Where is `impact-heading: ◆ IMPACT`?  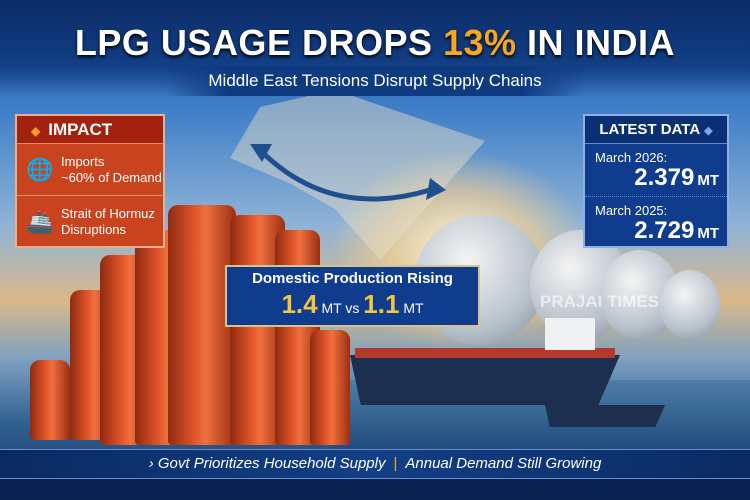
impact-heading: ◆ IMPACT is located at coordinates (90, 130).